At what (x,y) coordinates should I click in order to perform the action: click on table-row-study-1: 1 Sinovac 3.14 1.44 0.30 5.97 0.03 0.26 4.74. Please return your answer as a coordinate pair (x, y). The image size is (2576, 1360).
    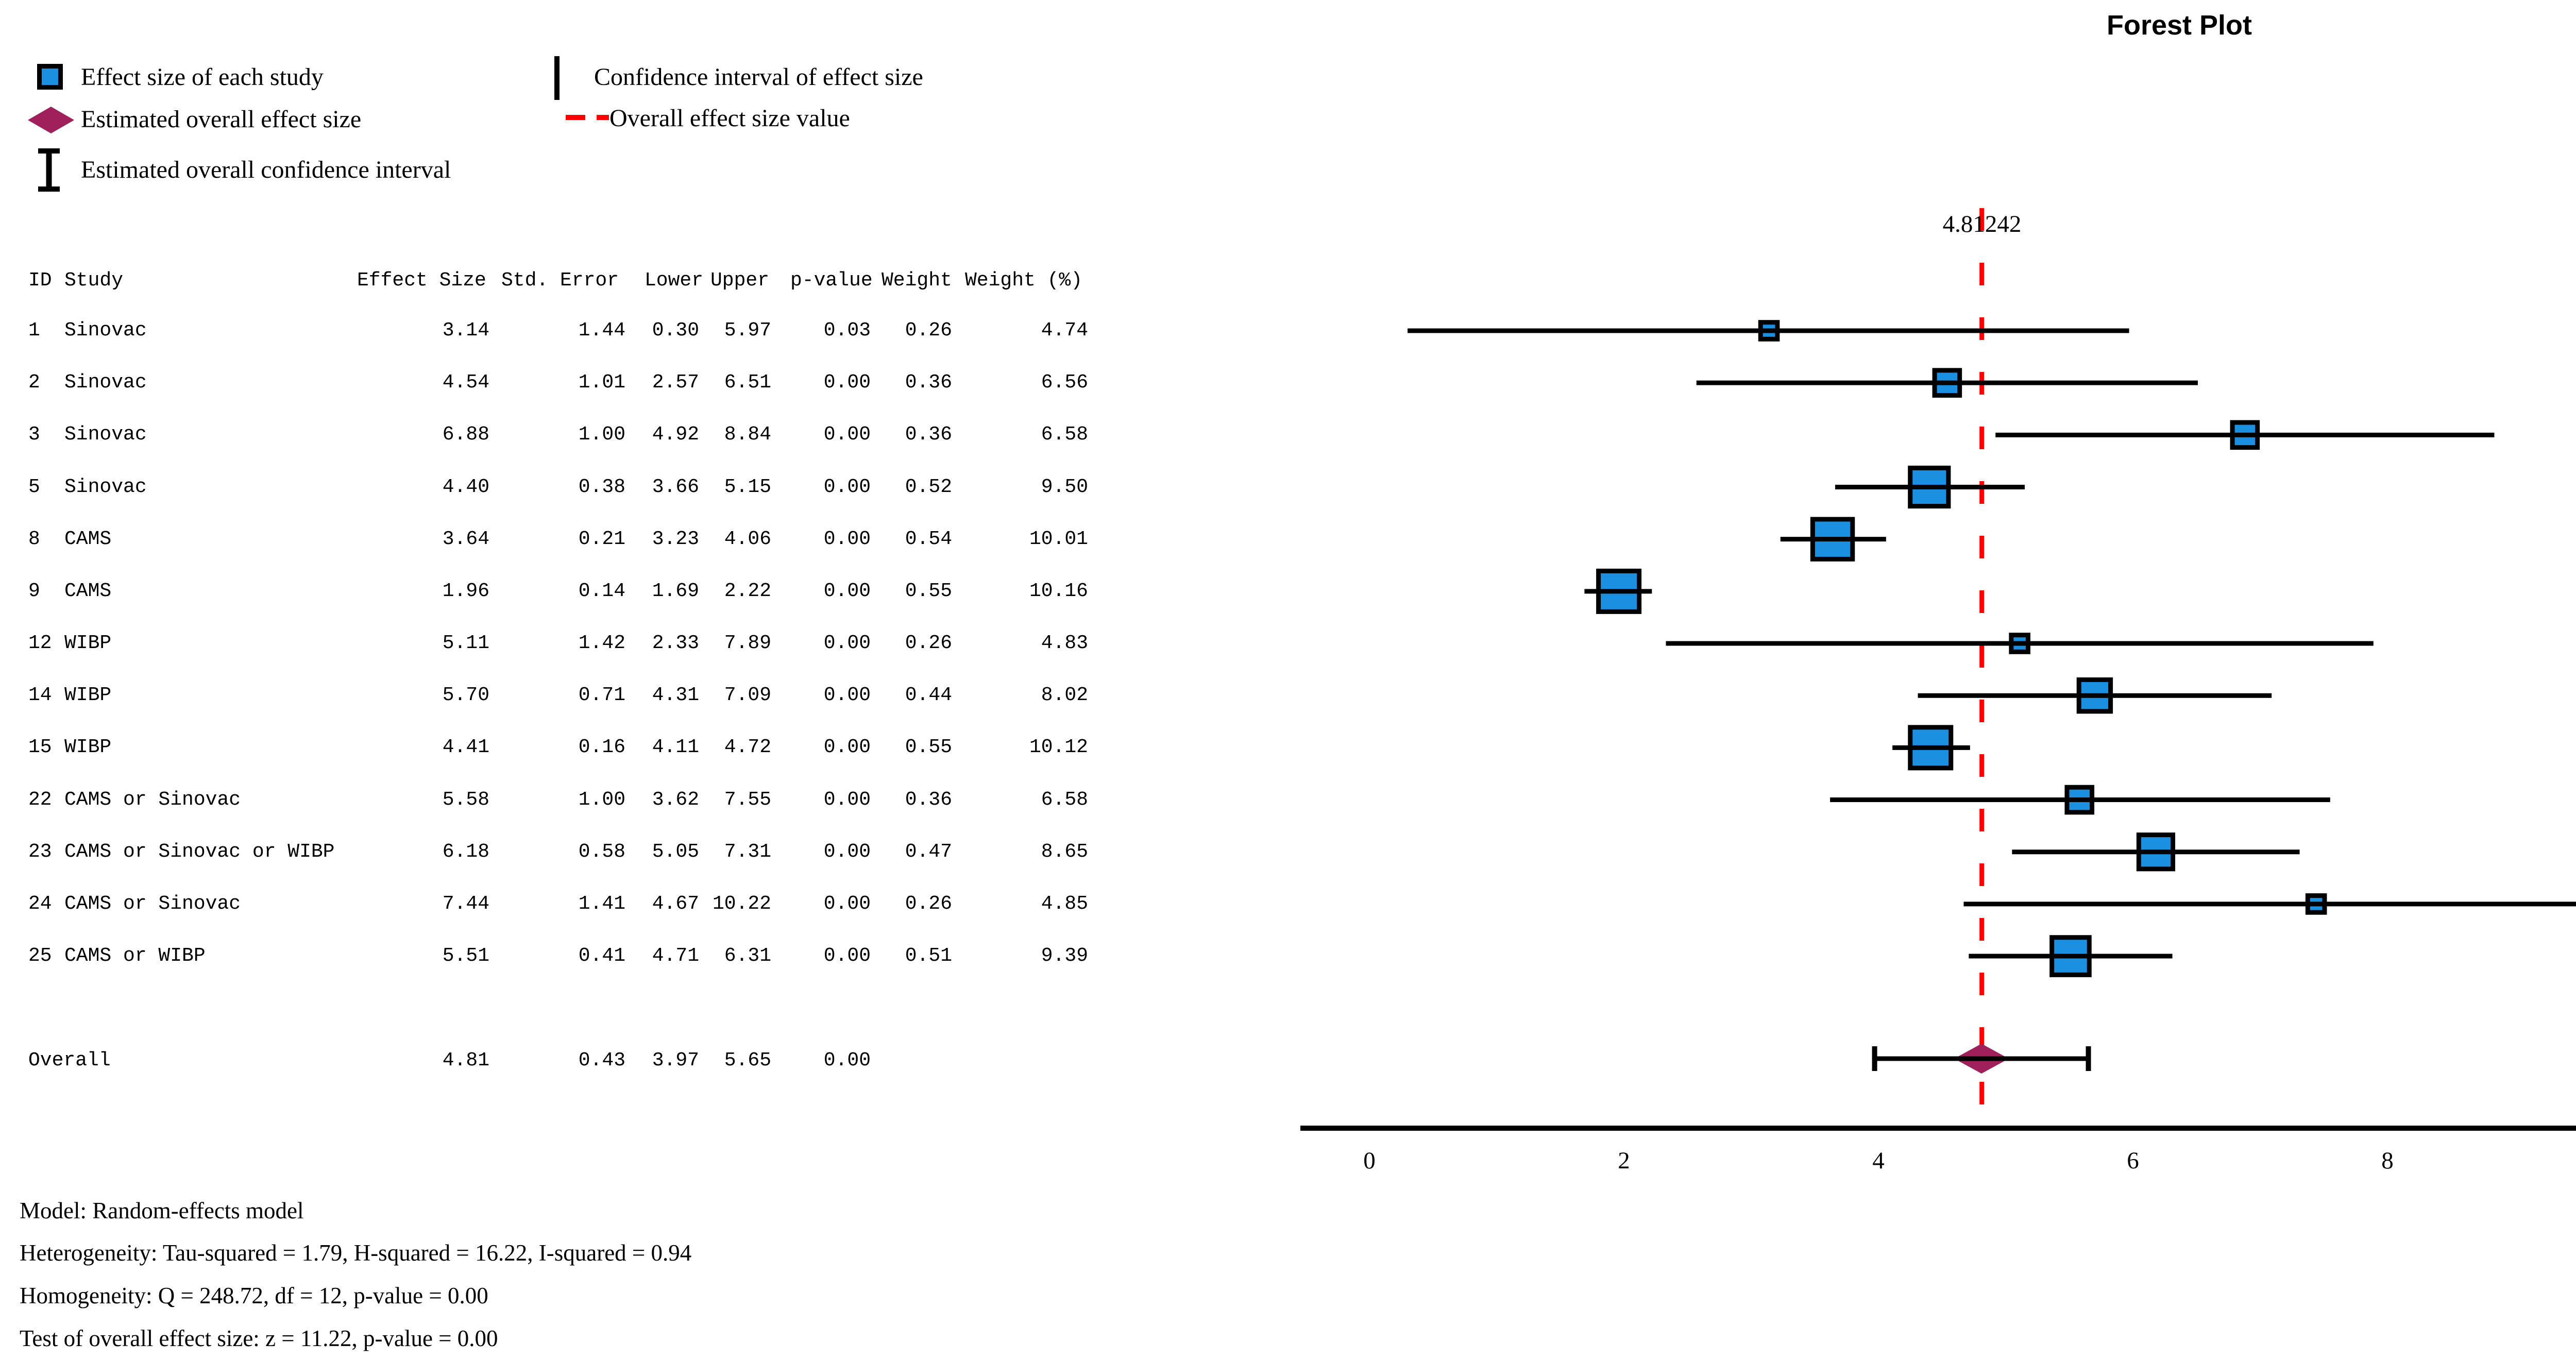
    Looking at the image, I should click on (592, 330).